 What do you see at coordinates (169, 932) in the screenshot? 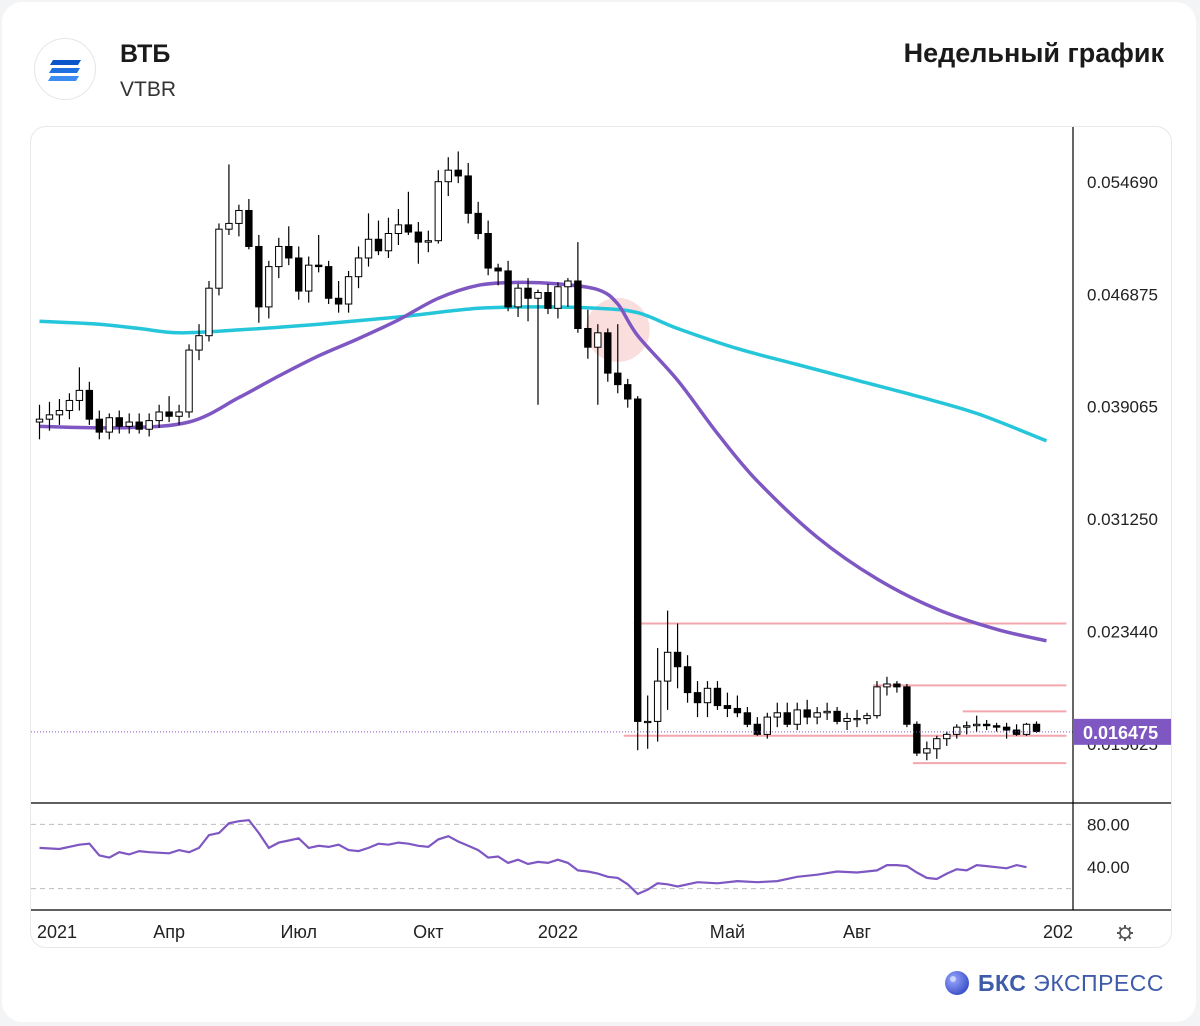
I see `x-tick-label: Апр` at bounding box center [169, 932].